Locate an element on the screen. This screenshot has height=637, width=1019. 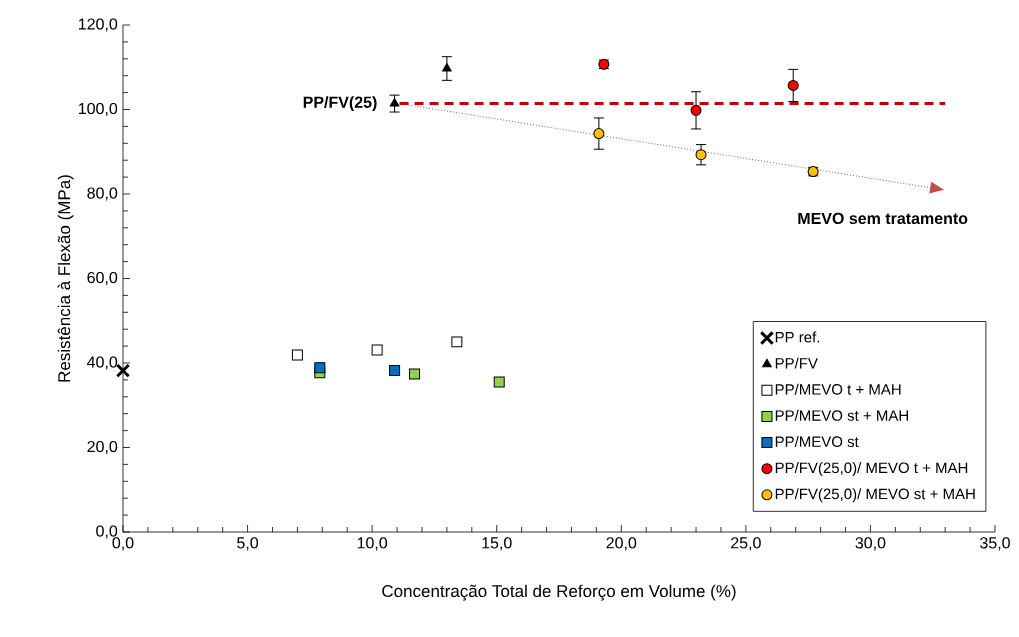
y-tick-label: 20,0 is located at coordinates (102, 447).